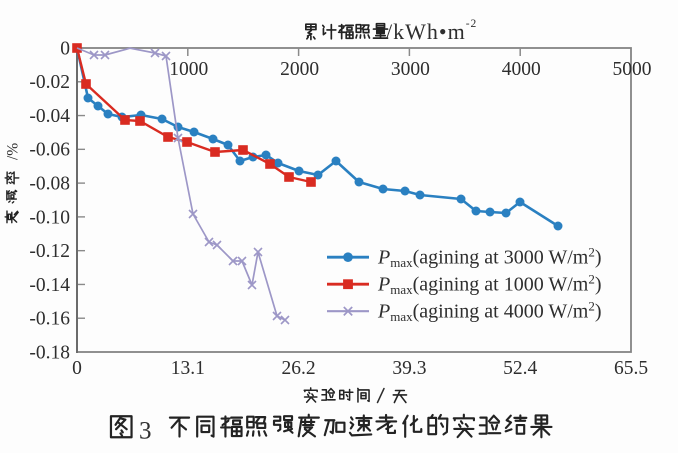 The height and width of the screenshot is (453, 678). What do you see at coordinates (49, 217) in the screenshot?
I see `svg-text: -0.10` at bounding box center [49, 217].